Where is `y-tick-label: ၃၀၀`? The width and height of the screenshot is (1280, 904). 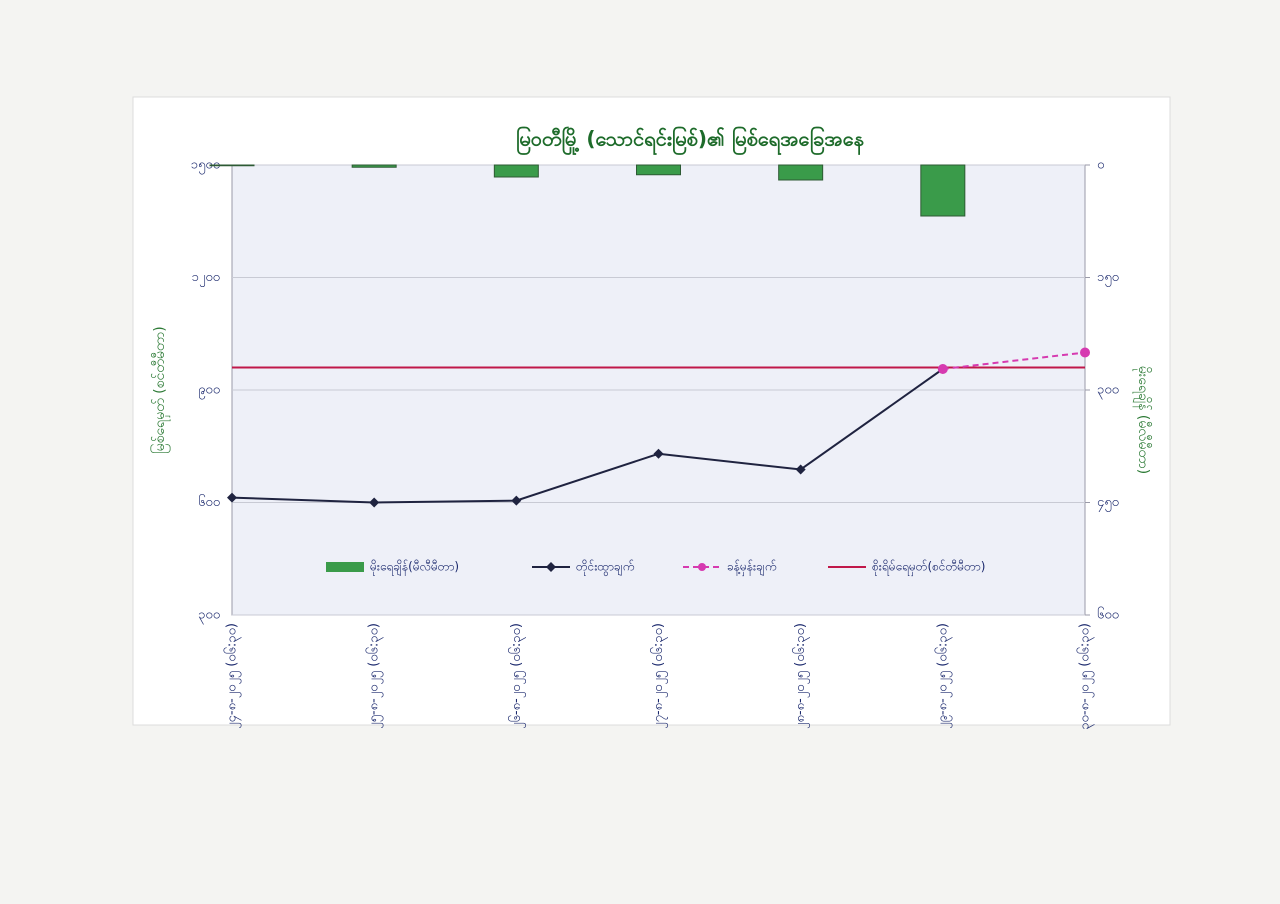
y-tick-label: ၃၀၀ is located at coordinates (209, 616).